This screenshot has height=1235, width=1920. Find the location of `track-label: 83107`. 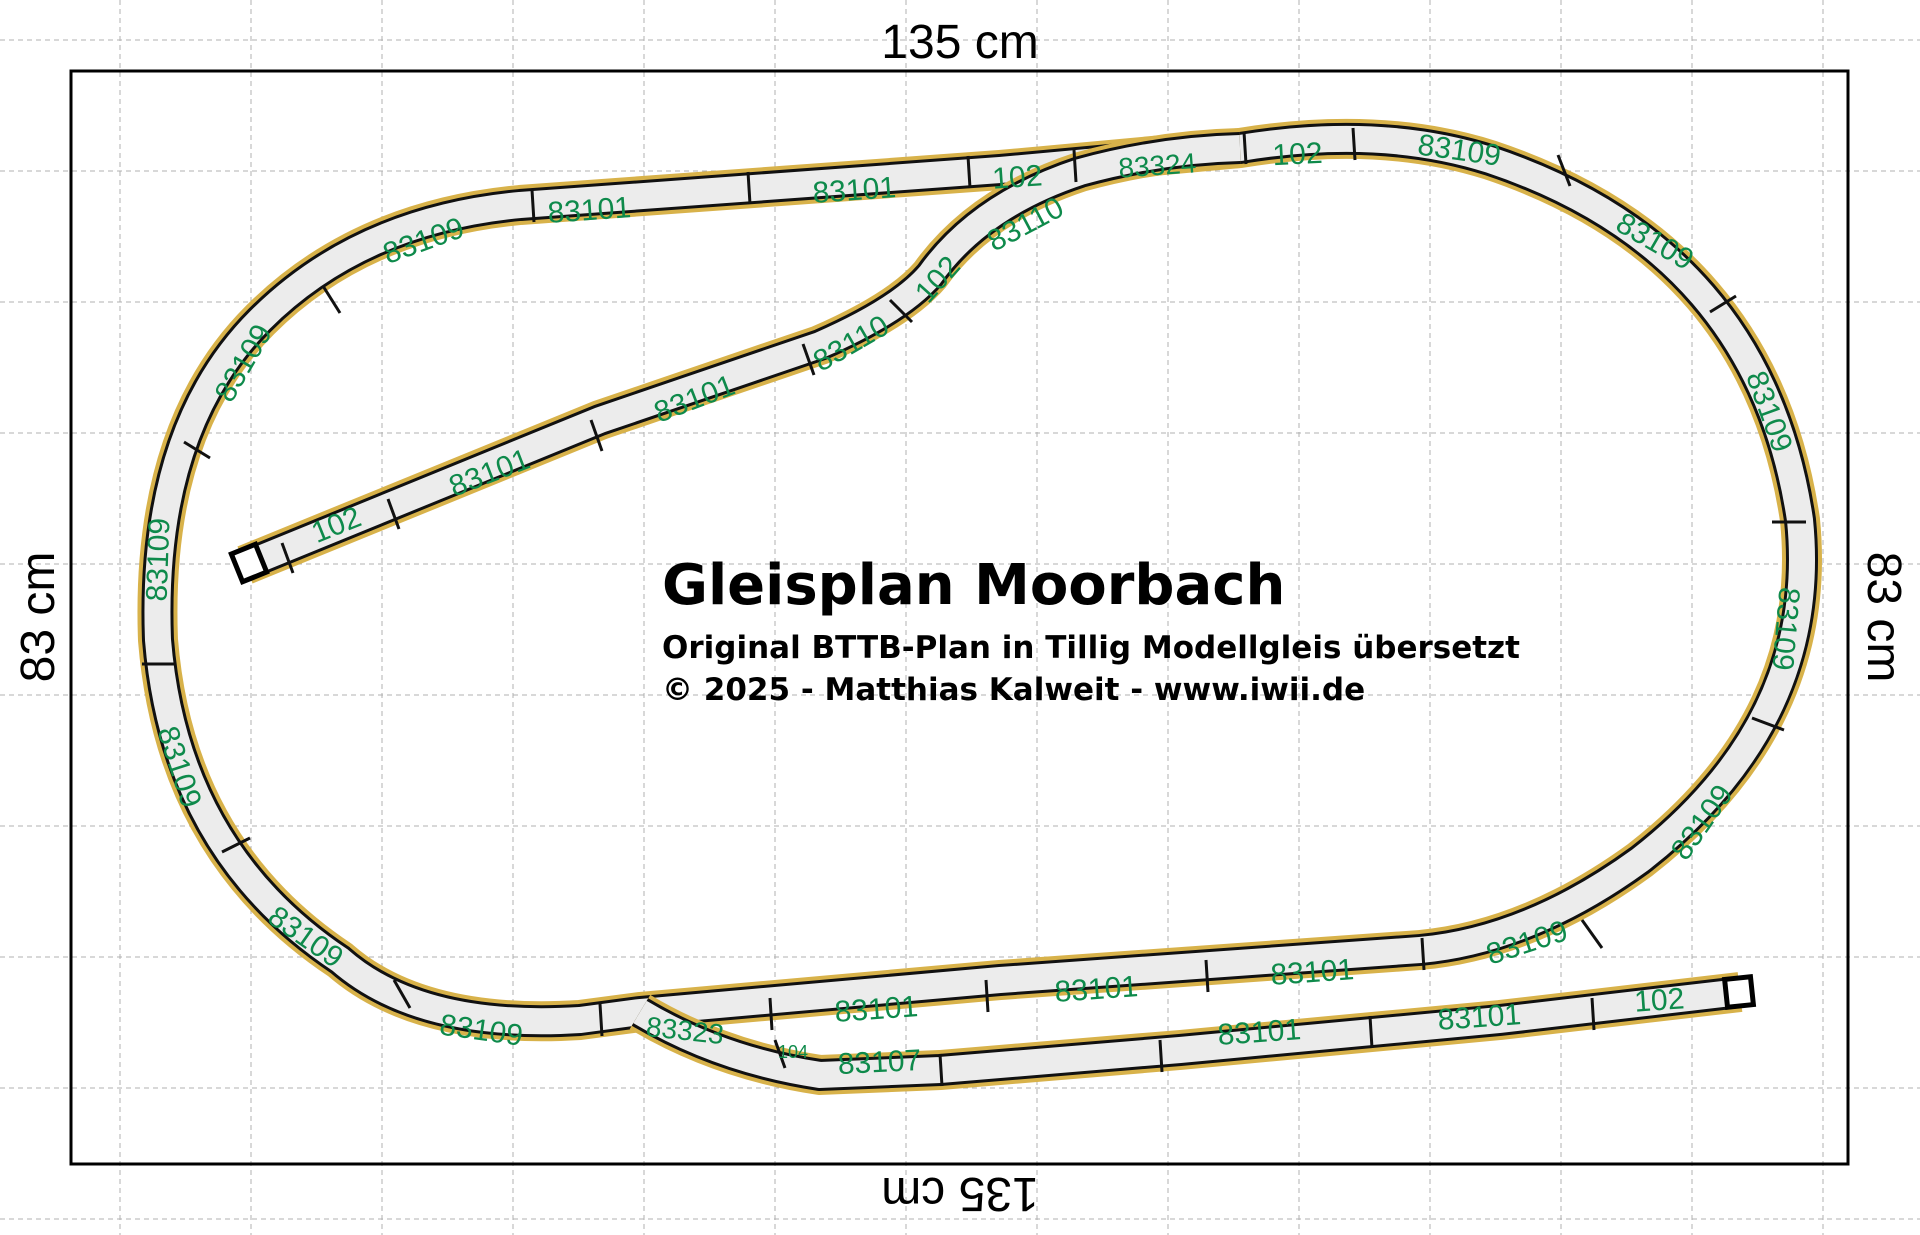

track-label: 83107 is located at coordinates (879, 1062).